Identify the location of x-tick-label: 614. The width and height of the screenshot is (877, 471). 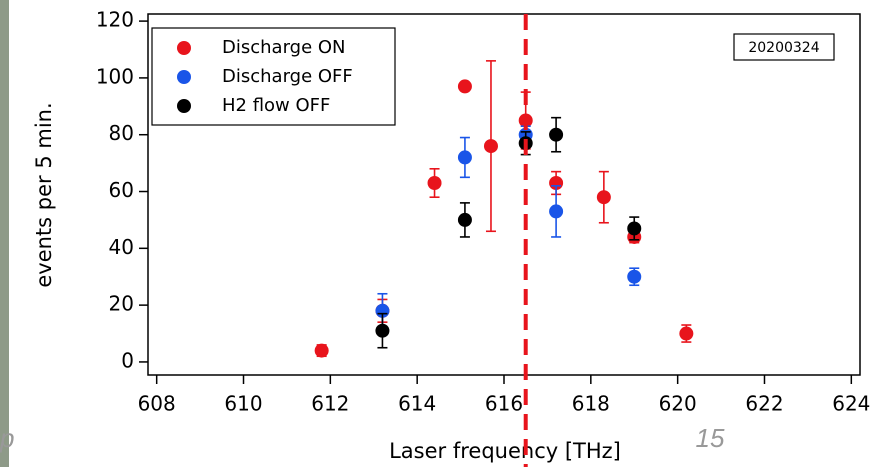
(417, 404).